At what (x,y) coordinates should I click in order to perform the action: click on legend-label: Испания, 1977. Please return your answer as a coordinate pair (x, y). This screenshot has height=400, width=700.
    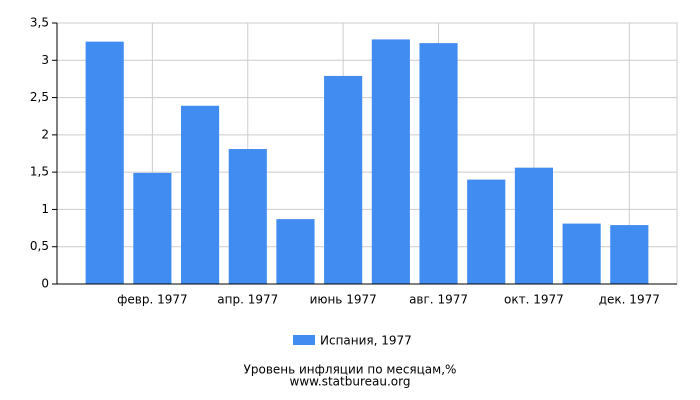
    Looking at the image, I should click on (366, 341).